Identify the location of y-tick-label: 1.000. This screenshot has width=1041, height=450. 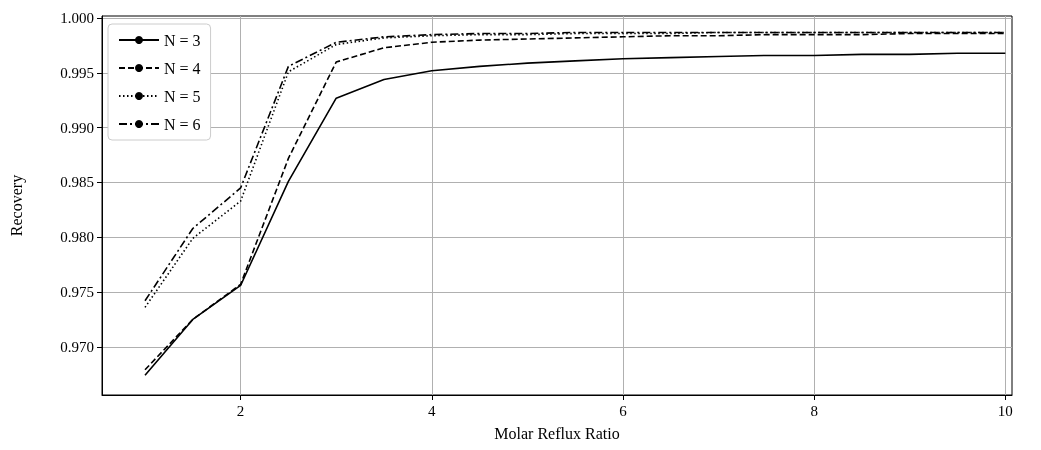
(77, 18).